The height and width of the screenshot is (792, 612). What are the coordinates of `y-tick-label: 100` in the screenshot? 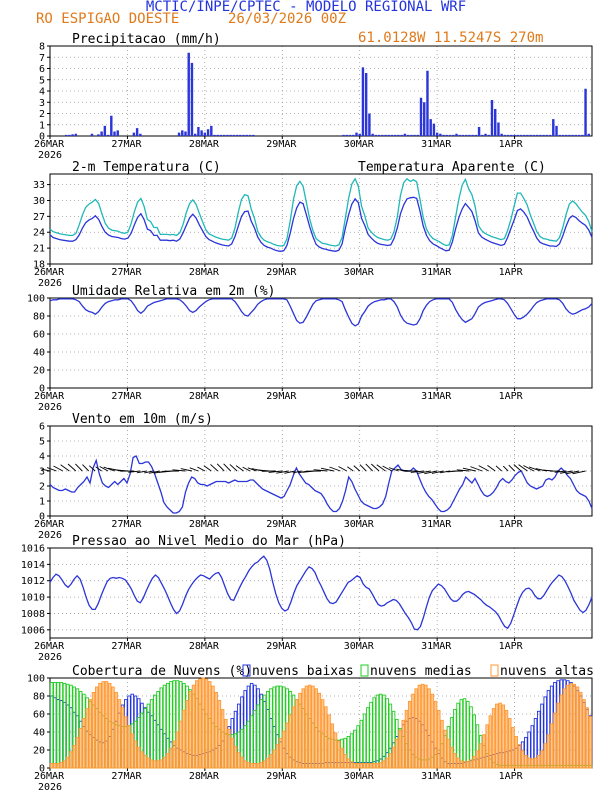 It's located at (36, 679).